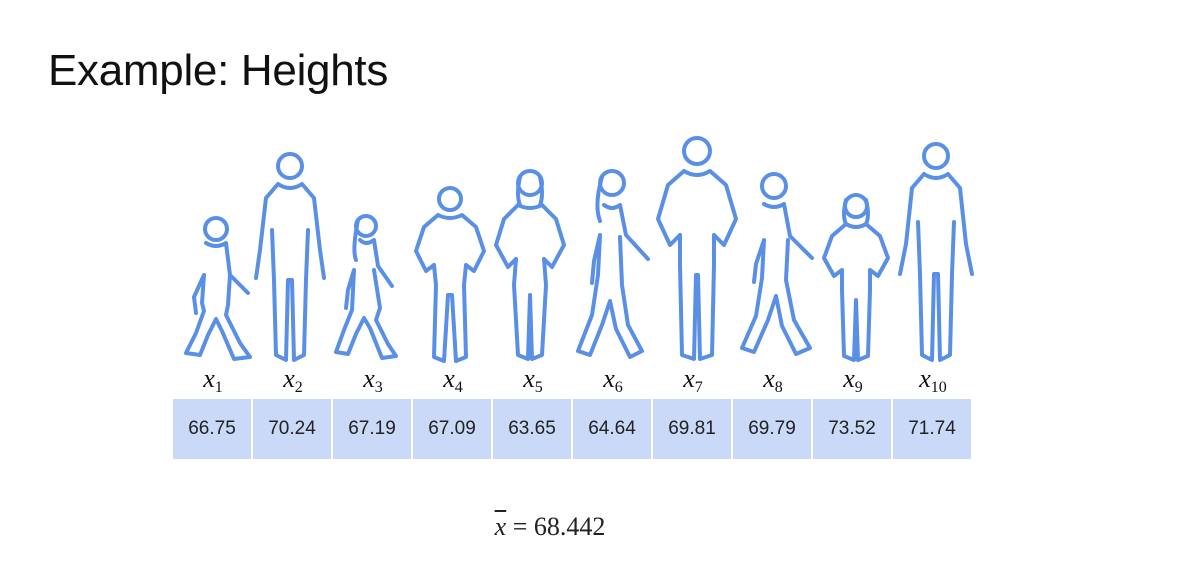 The width and height of the screenshot is (1190, 587). I want to click on height-cell: 71.74, so click(932, 429).